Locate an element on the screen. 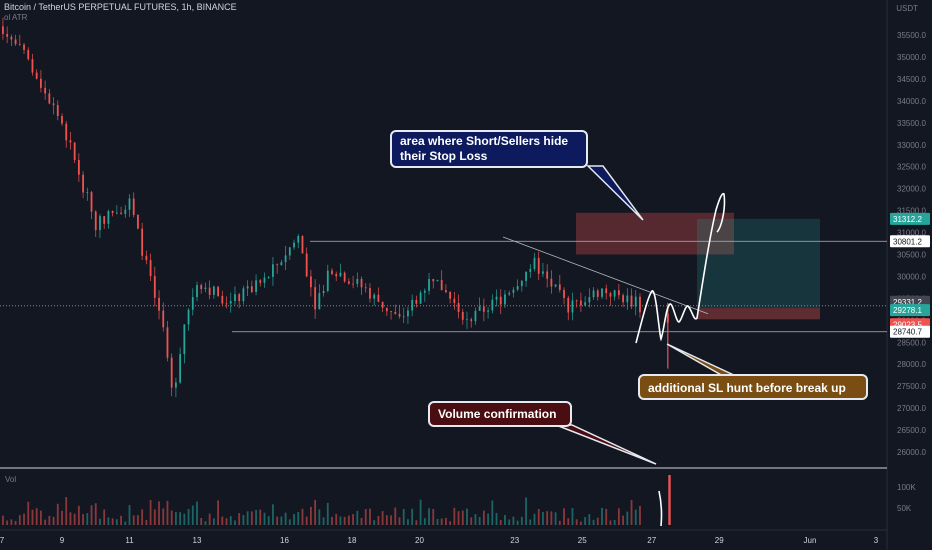  price-label-text: 29023.5 is located at coordinates (907, 324).